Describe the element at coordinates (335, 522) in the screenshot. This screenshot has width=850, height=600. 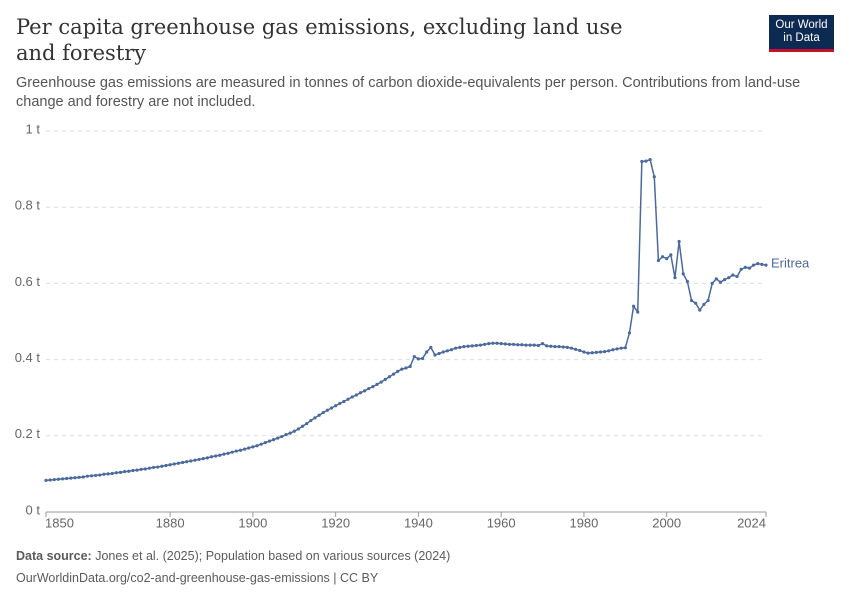
I see `x-tick-label: 1920` at that location.